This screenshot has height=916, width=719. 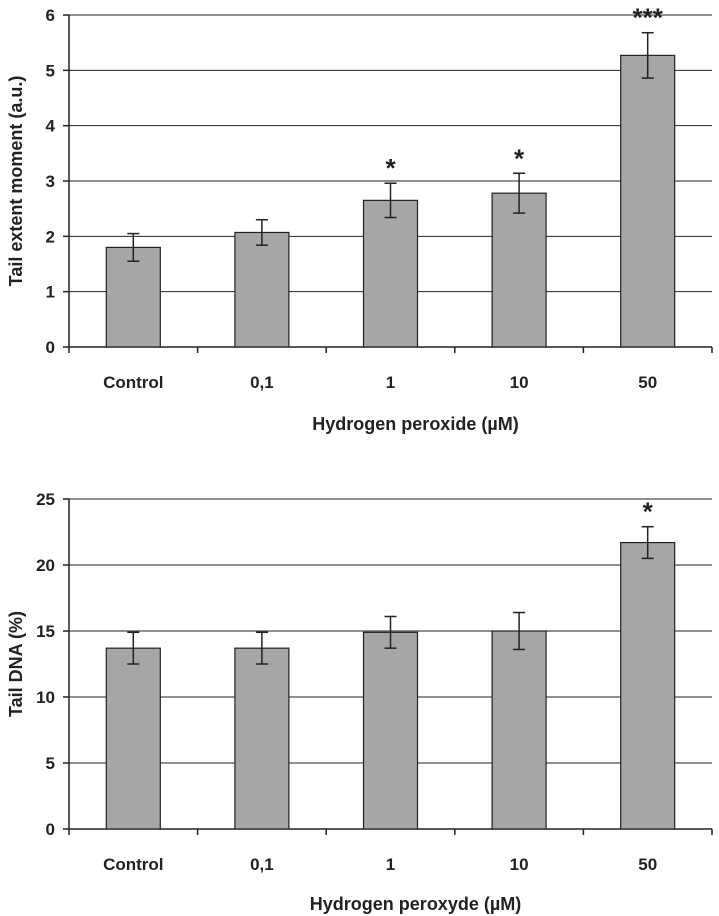 What do you see at coordinates (16, 664) in the screenshot?
I see `y-axis-label: Tail DNA (%)` at bounding box center [16, 664].